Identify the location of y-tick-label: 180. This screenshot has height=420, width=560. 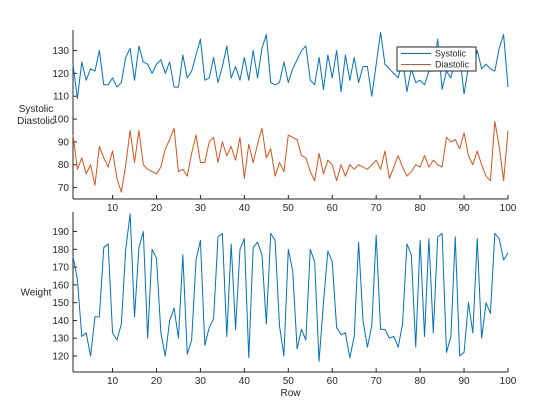
(60, 250).